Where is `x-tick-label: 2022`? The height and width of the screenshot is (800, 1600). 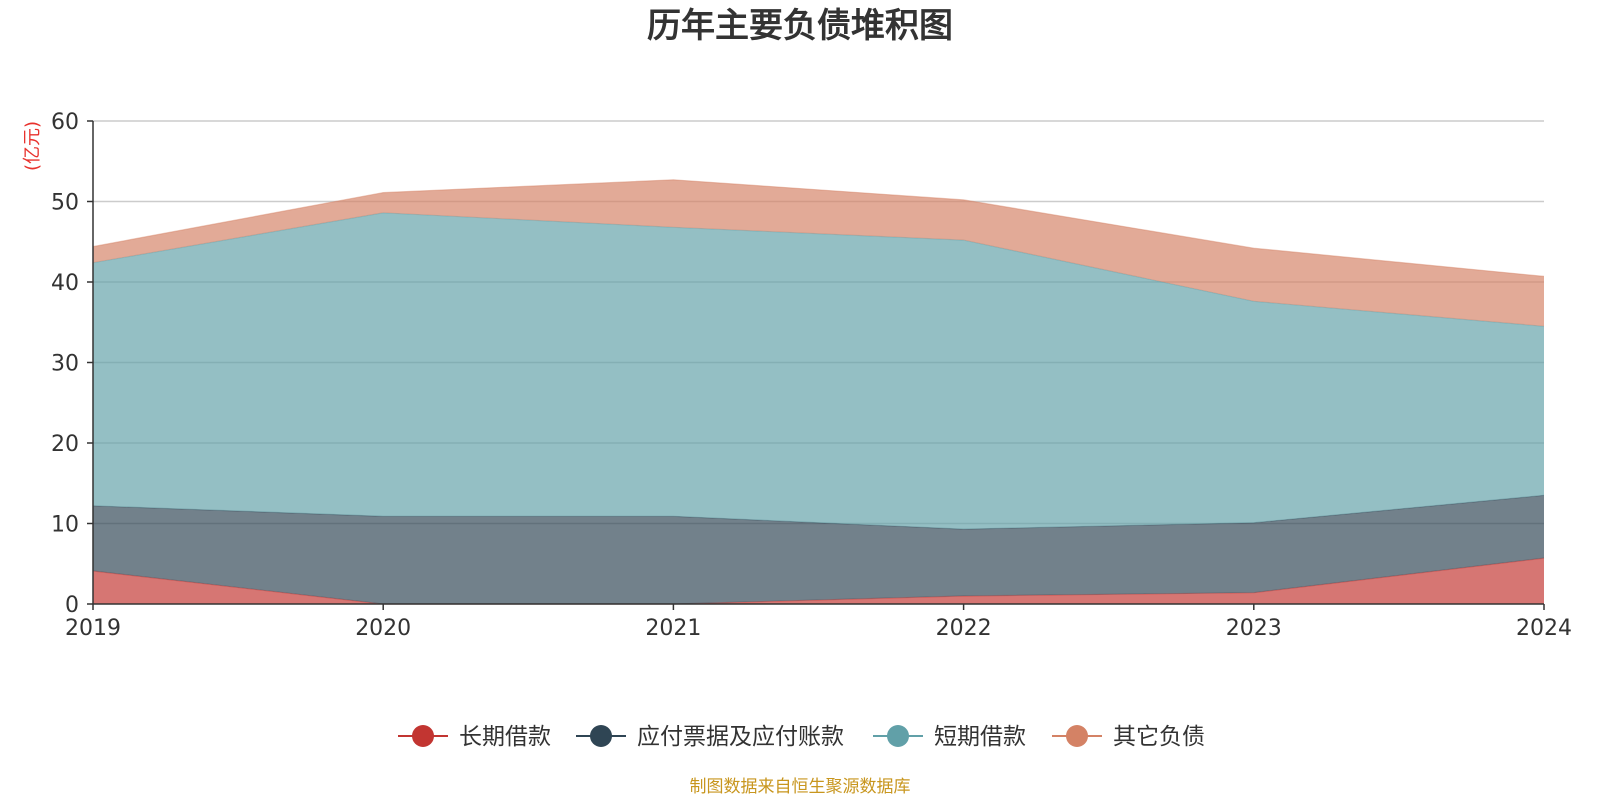
x-tick-label: 2022 is located at coordinates (964, 628).